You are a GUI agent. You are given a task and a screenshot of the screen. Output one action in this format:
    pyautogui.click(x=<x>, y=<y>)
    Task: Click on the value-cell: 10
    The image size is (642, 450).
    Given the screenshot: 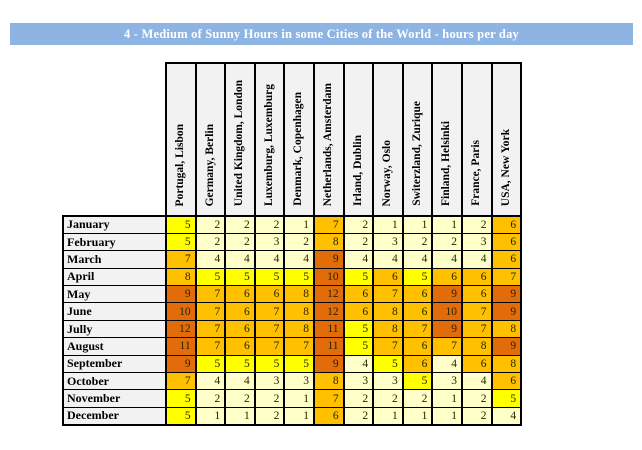 What is the action you would take?
    pyautogui.click(x=447, y=311)
    